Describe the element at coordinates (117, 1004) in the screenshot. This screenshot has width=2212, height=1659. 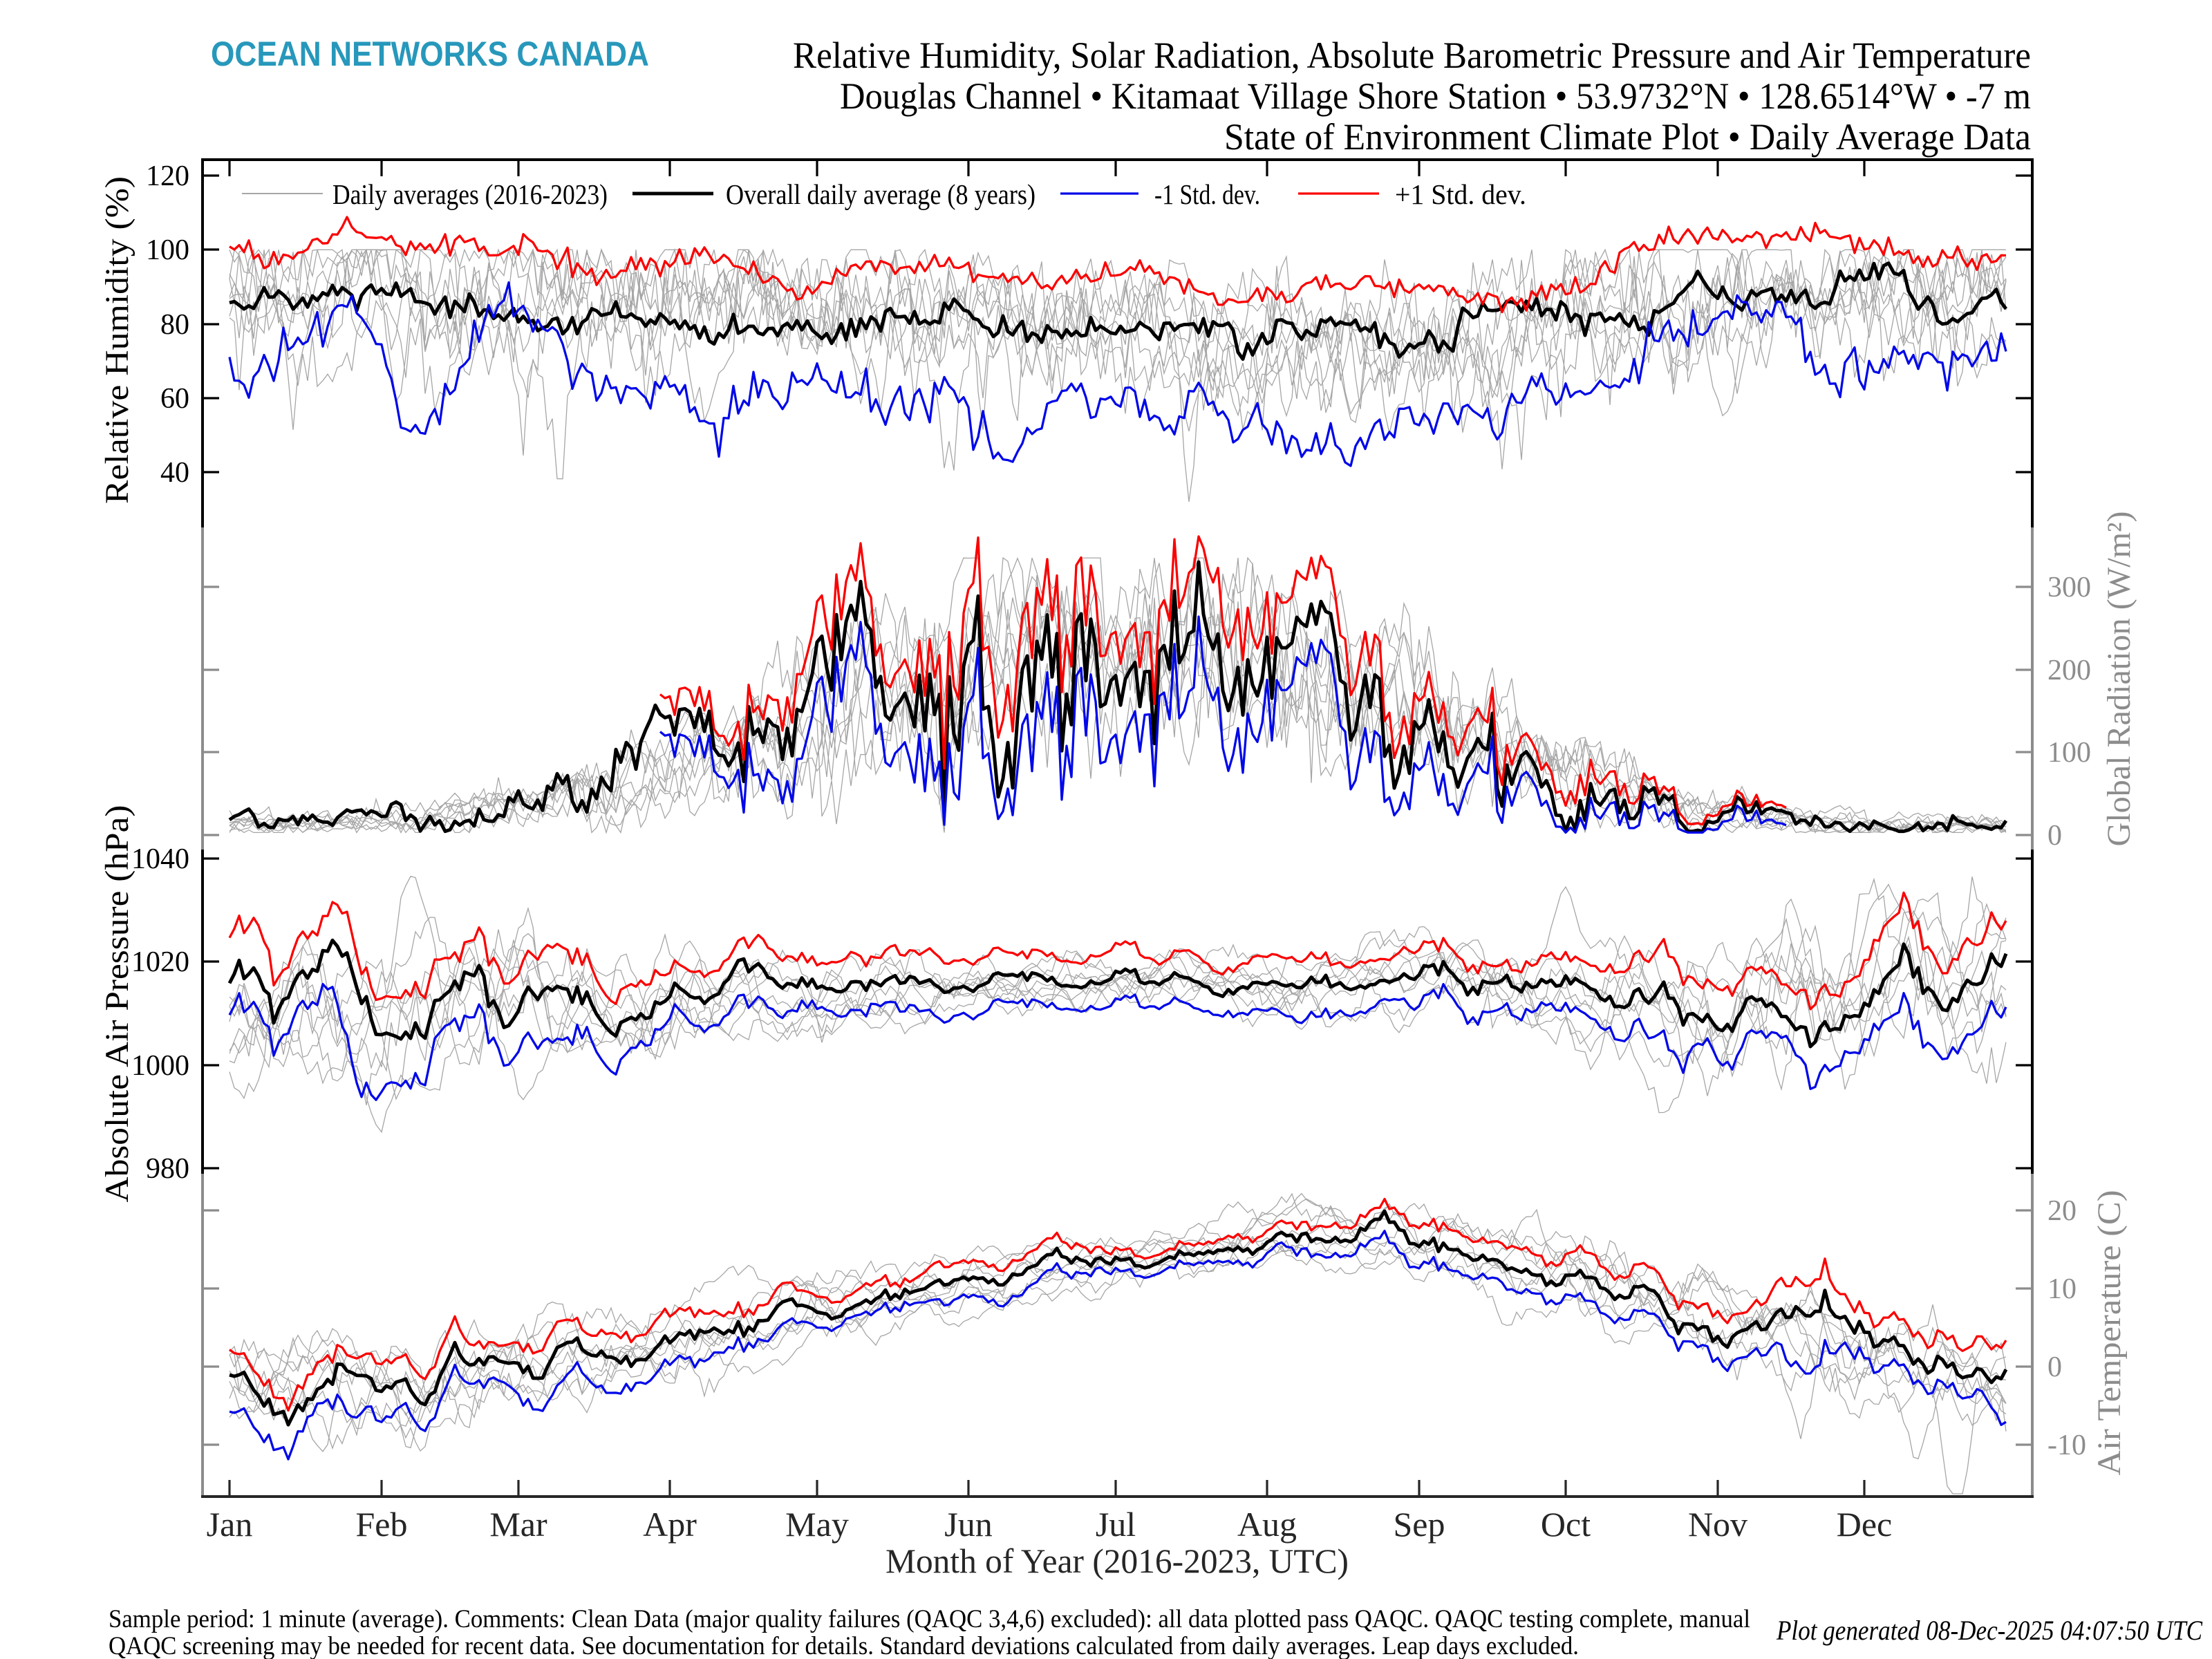
I see `svg-text: Absolute Air Pressure (hPa)` at that location.